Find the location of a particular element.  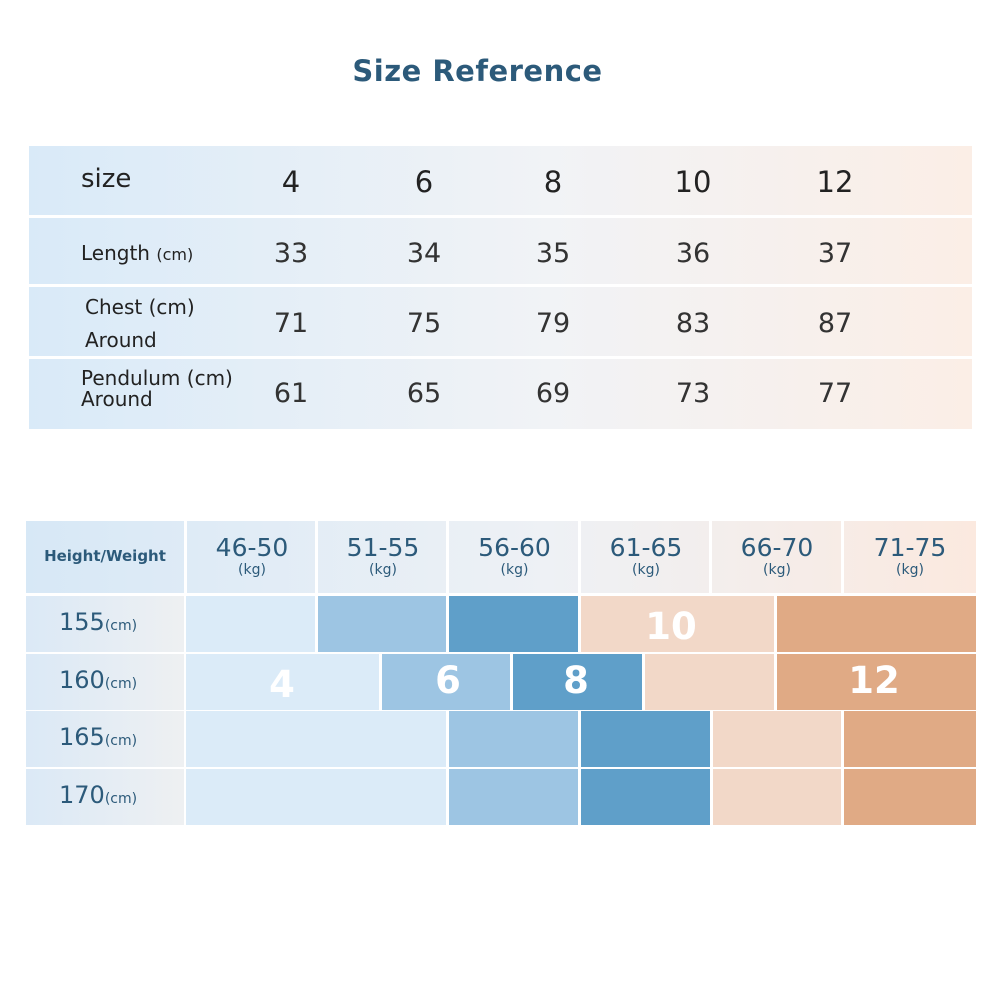

chest-row: Chest (cm) Around 71 75 79 83 87 is located at coordinates (500, 321).